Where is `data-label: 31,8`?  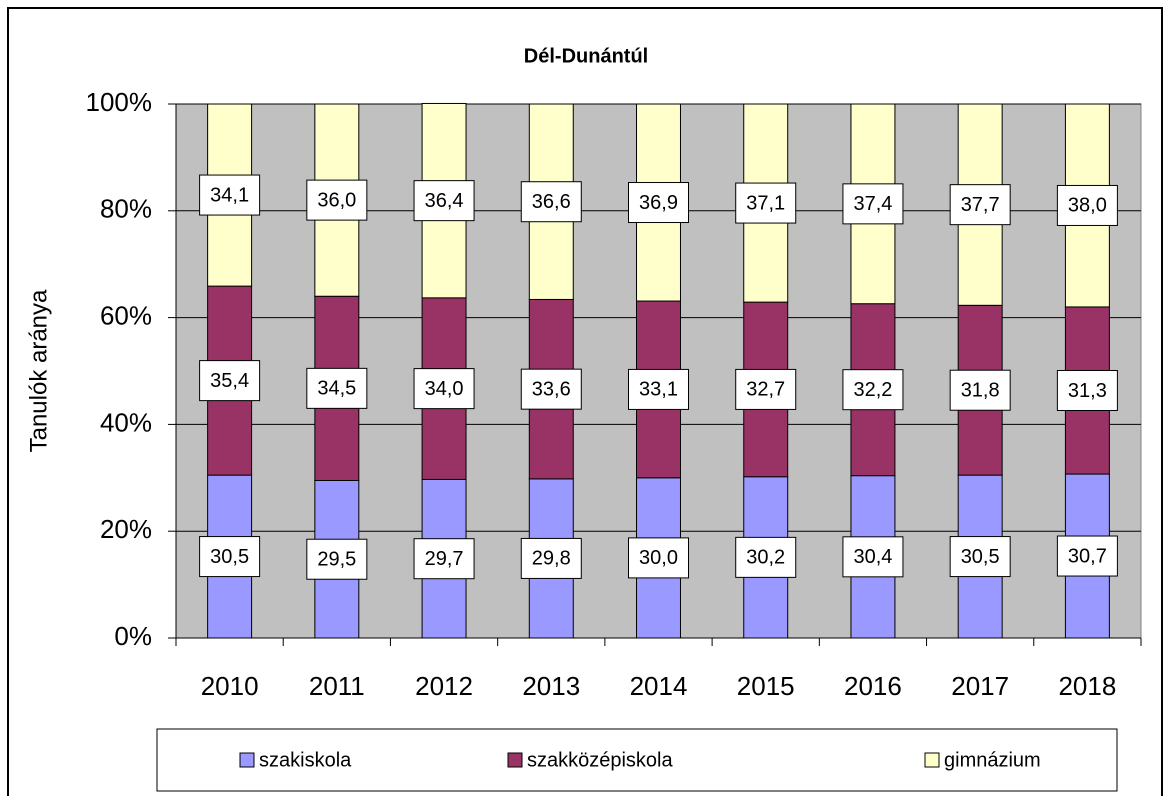 data-label: 31,8 is located at coordinates (980, 391).